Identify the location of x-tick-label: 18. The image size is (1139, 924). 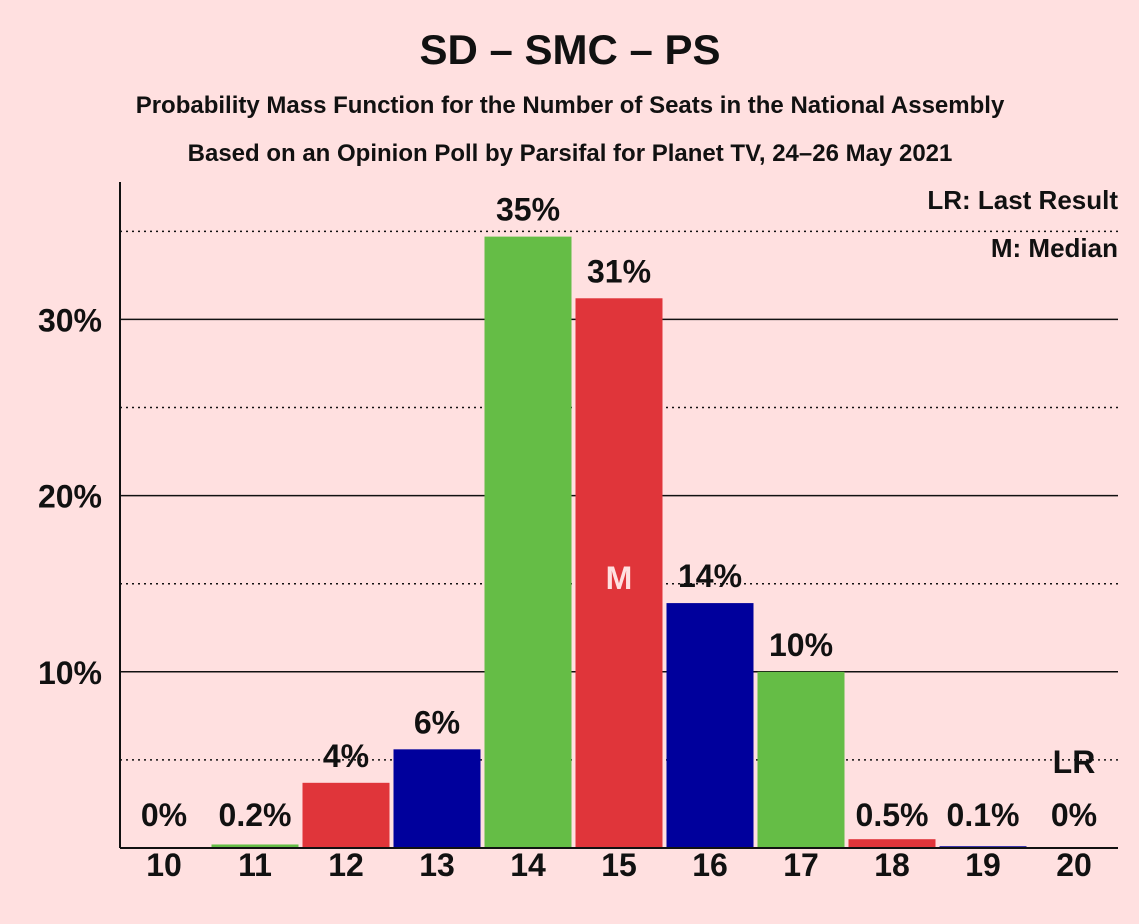
(892, 865).